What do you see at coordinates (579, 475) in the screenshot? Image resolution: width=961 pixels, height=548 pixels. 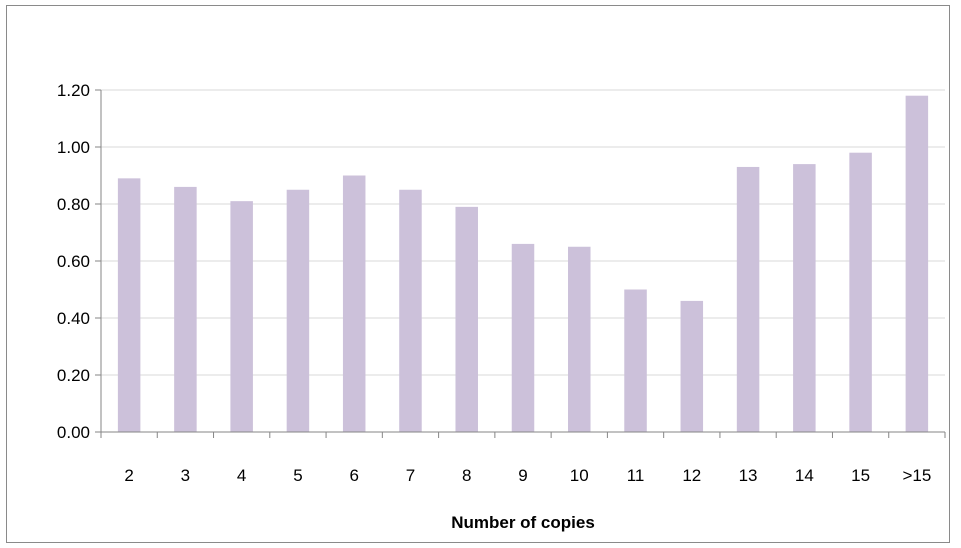 I see `x-tick-label: 10` at bounding box center [579, 475].